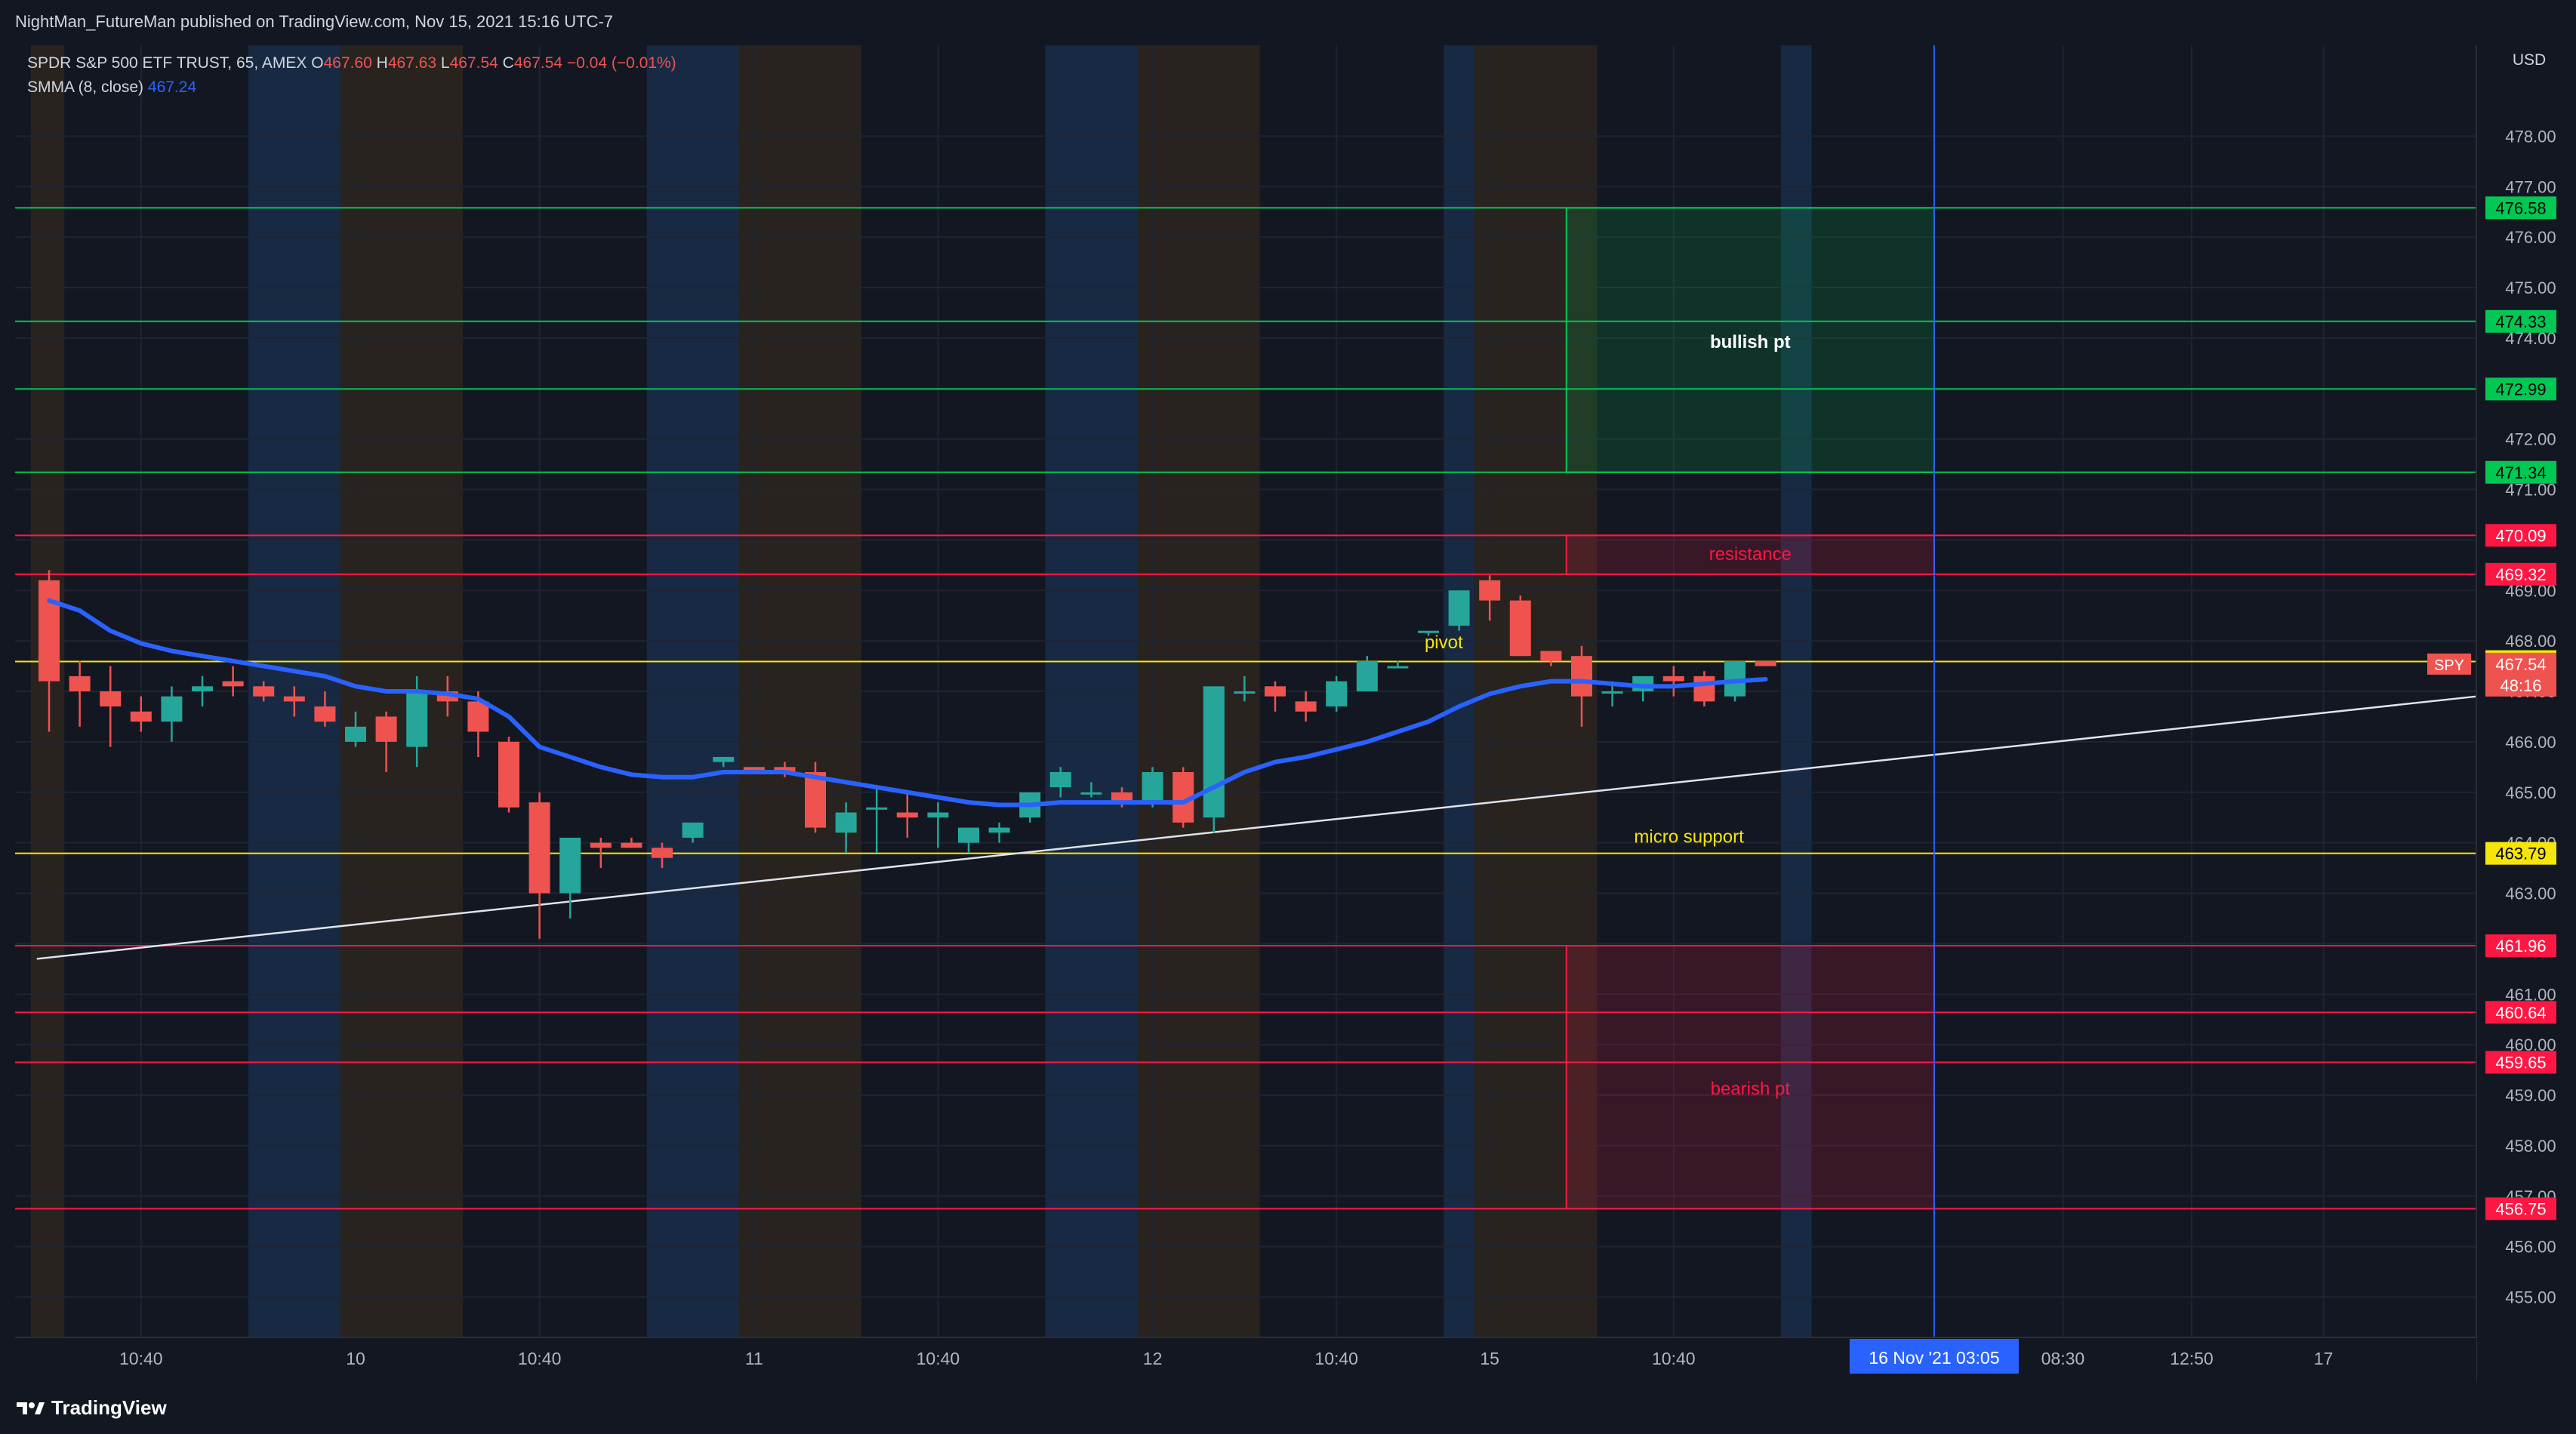 The height and width of the screenshot is (1434, 2576). I want to click on price-tick-label: 472.00, so click(2530, 439).